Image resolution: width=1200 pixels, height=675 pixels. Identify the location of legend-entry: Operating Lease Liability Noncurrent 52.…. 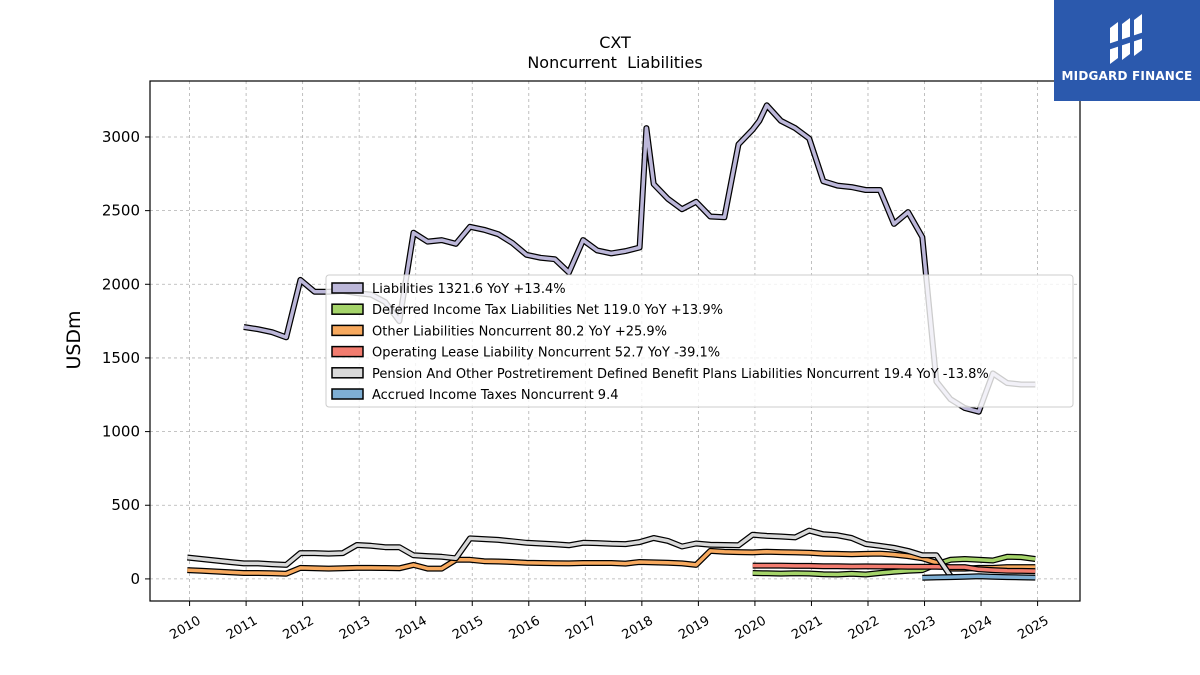
(546, 353).